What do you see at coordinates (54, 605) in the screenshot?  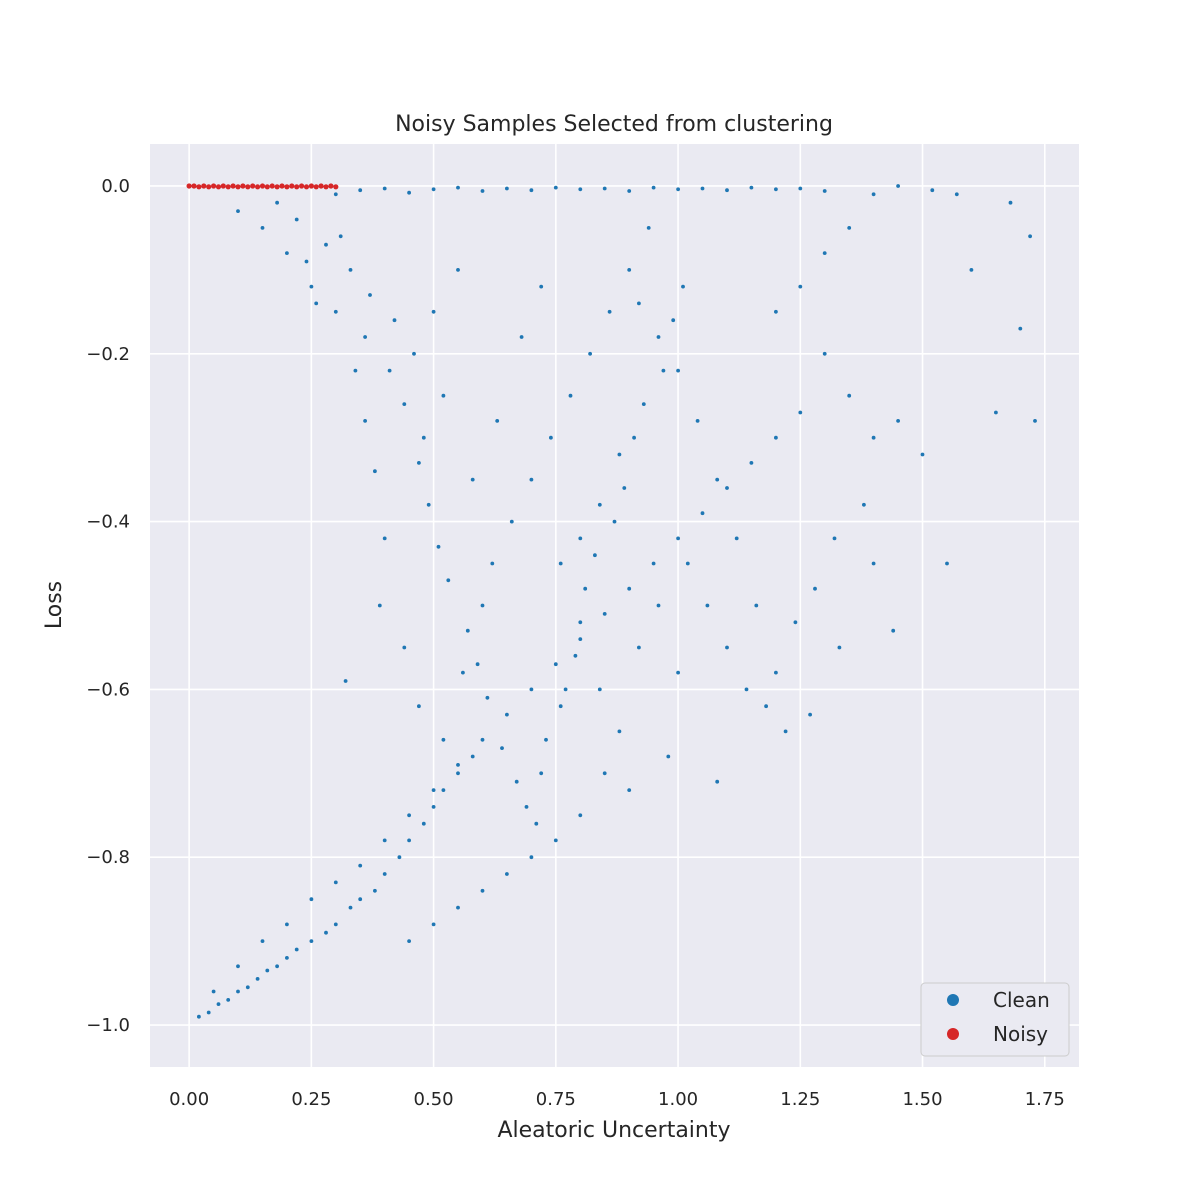 I see `y-axis-title: Loss` at bounding box center [54, 605].